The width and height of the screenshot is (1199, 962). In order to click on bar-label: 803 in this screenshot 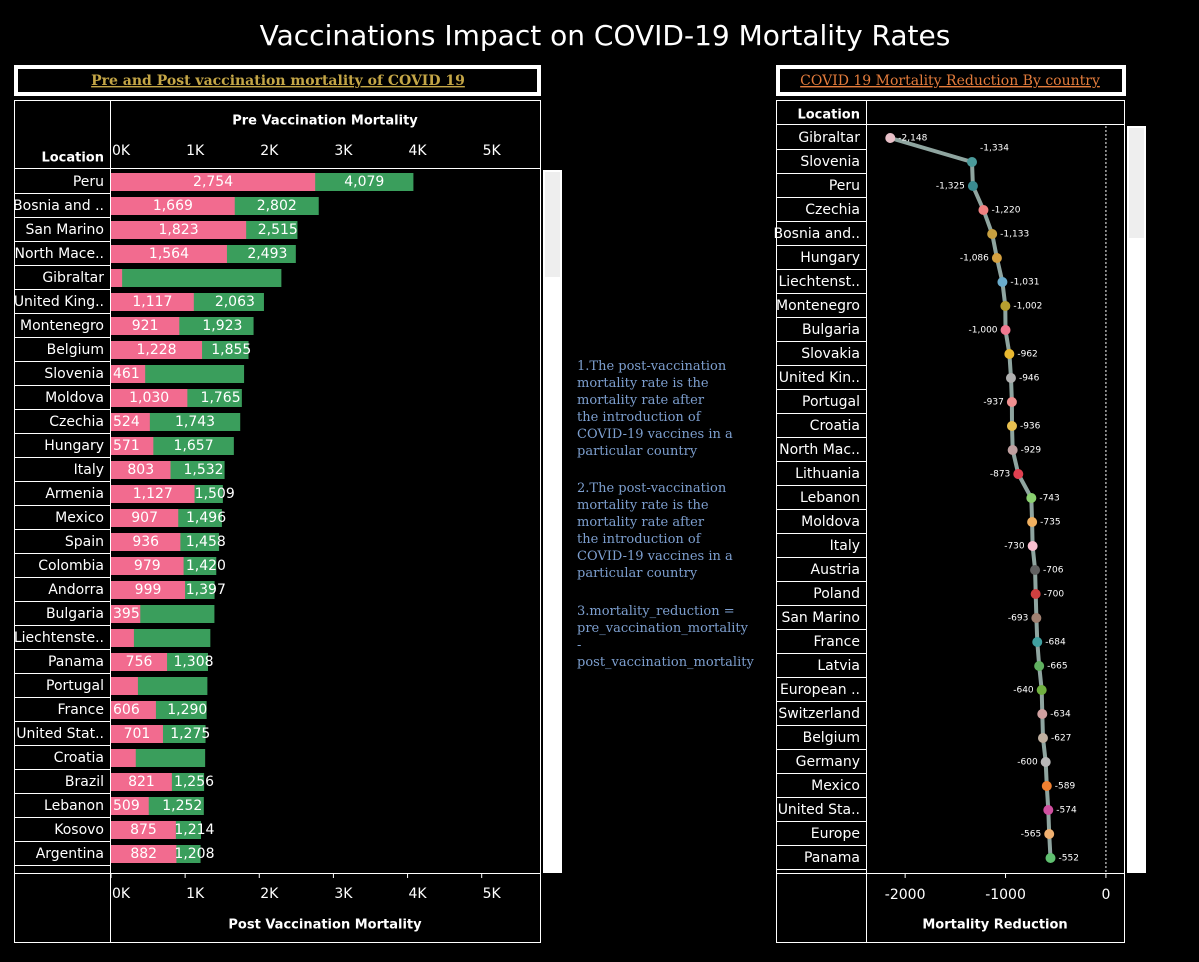, I will do `click(140, 470)`.